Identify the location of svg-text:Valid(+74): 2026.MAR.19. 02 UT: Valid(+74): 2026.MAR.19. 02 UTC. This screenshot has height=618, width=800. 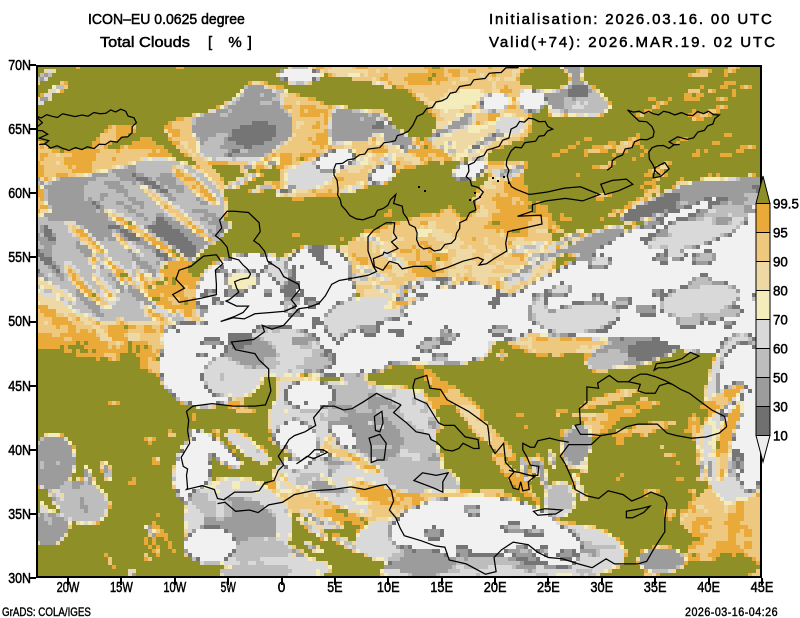
(633, 42).